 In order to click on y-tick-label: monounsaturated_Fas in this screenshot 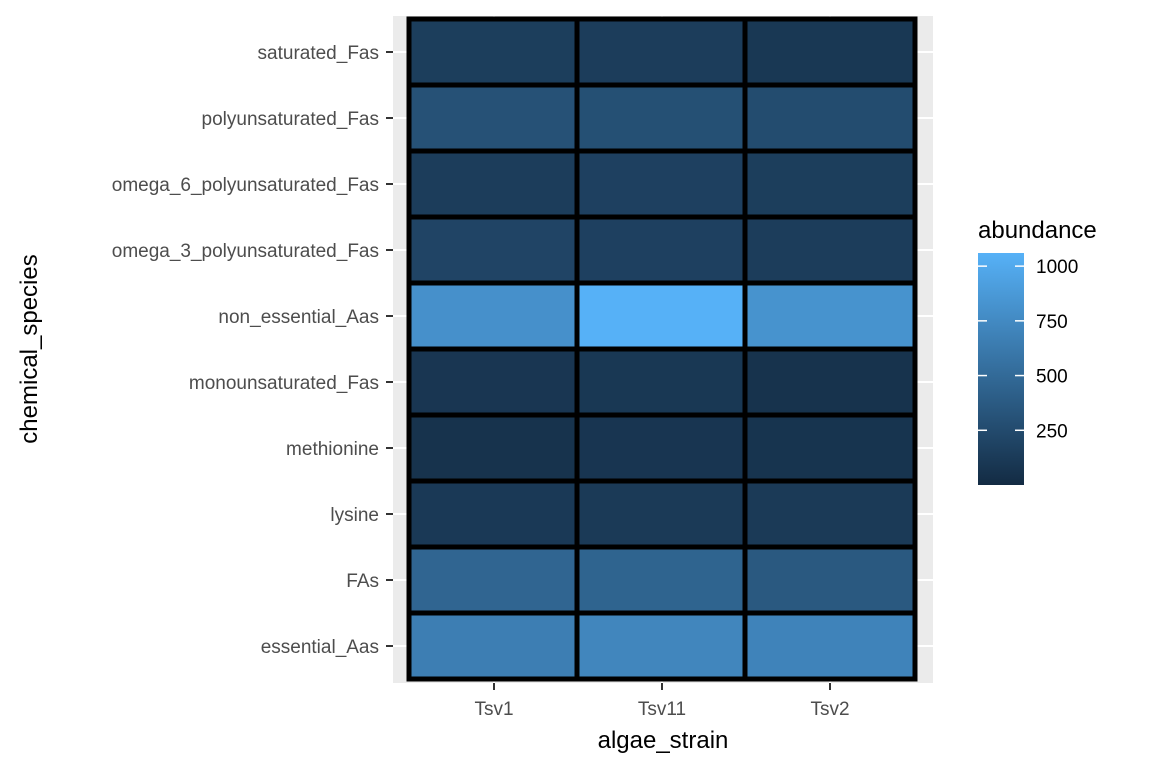, I will do `click(284, 383)`.